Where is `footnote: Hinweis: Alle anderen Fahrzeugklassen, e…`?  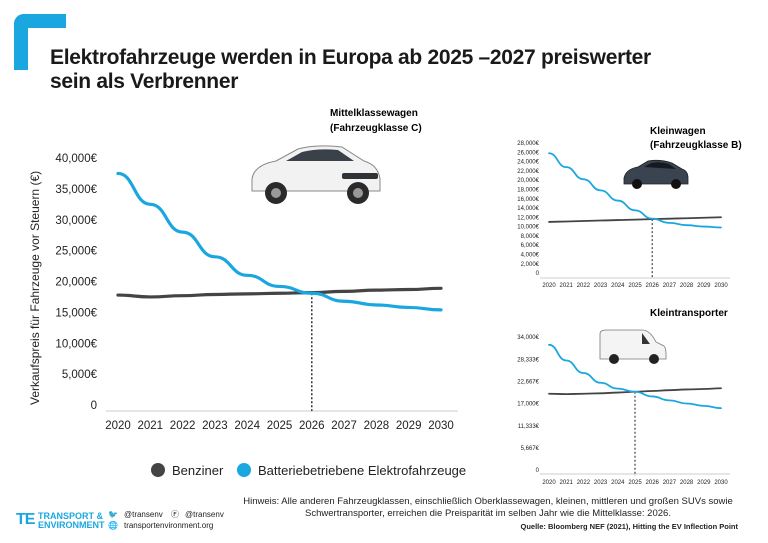 footnote: Hinweis: Alle anderen Fahrzeugklassen, e… is located at coordinates (488, 507).